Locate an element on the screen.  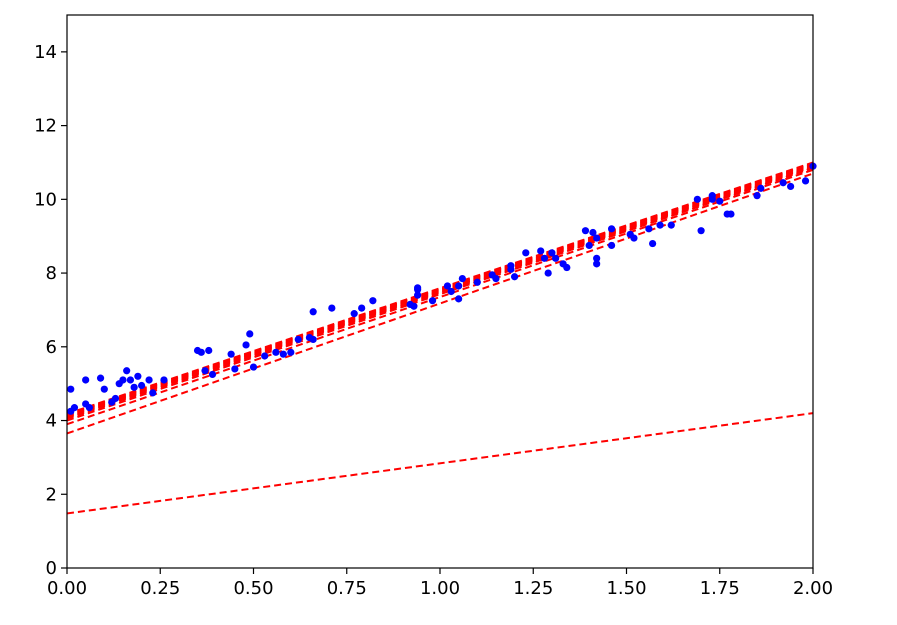
y-tick-label: 4 is located at coordinates (51, 421).